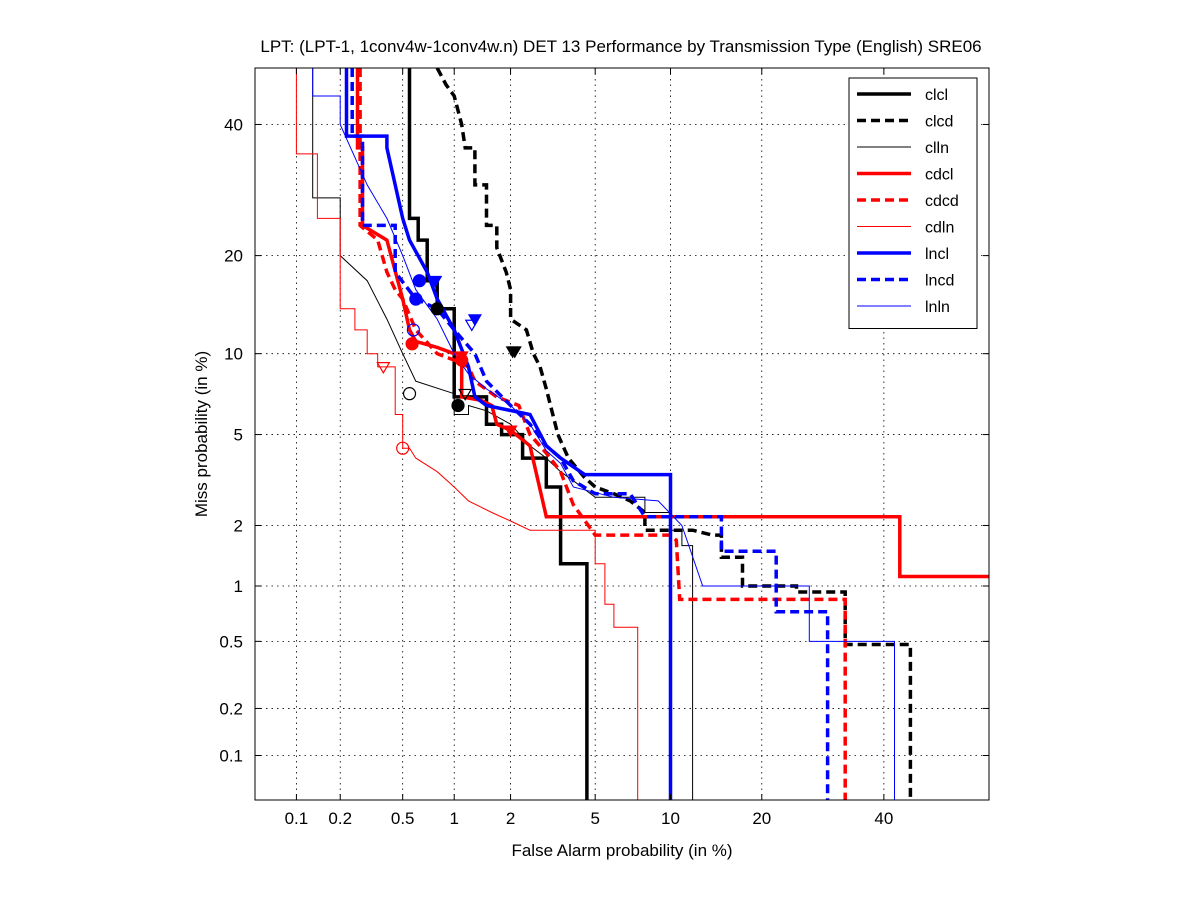  I want to click on y-axis-label: Miss probability (in %), so click(201, 434).